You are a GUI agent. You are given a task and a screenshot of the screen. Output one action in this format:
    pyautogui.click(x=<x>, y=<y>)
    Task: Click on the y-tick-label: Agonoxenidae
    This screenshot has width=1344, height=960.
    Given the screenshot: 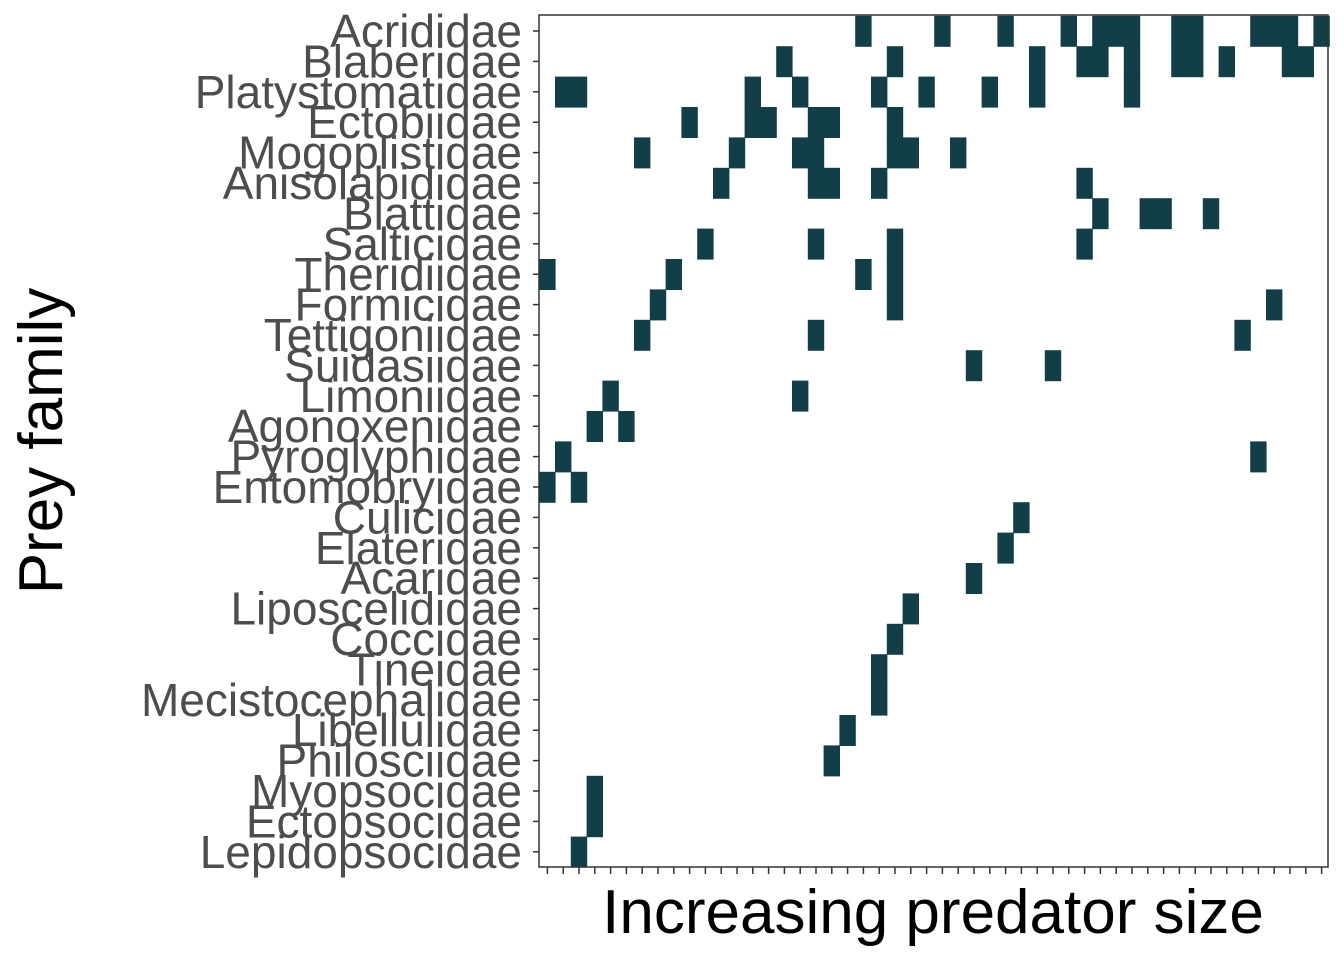 What is the action you would take?
    pyautogui.click(x=375, y=426)
    